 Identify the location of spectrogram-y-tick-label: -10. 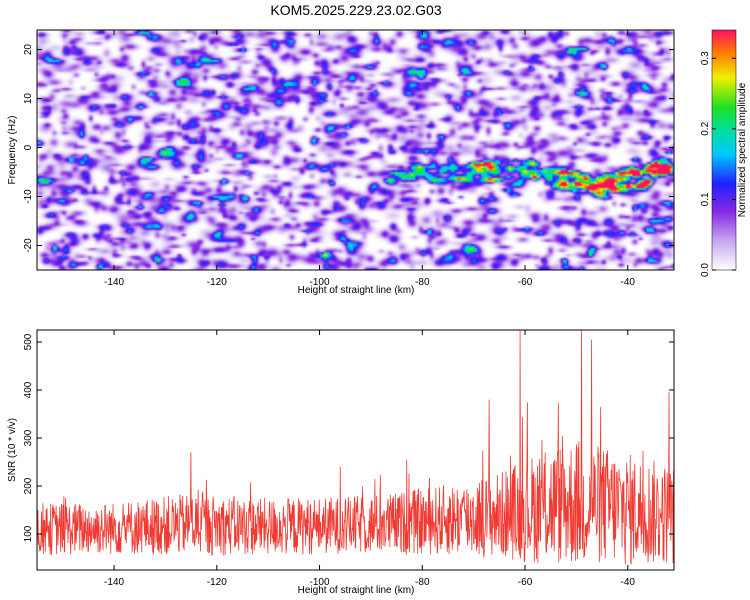
(28, 196).